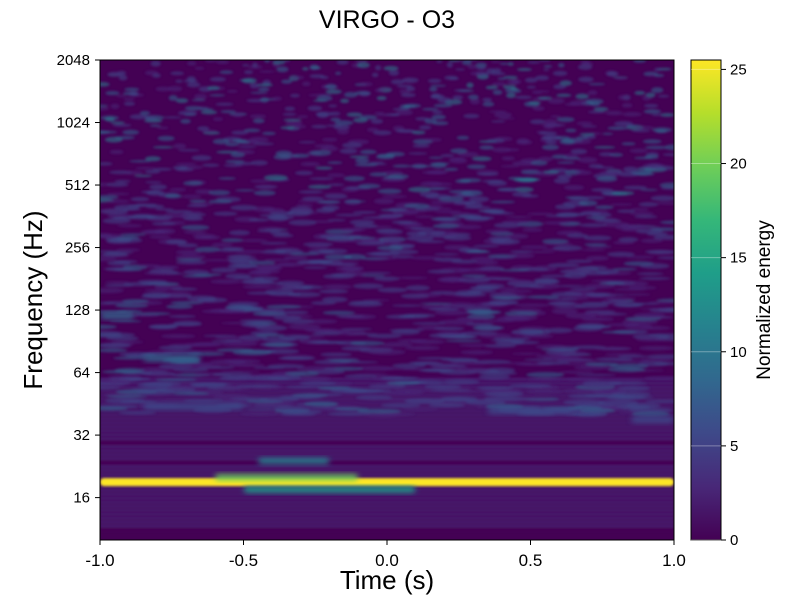 Image resolution: width=800 pixels, height=600 pixels. What do you see at coordinates (706, 300) in the screenshot?
I see `colorbar-gradient` at bounding box center [706, 300].